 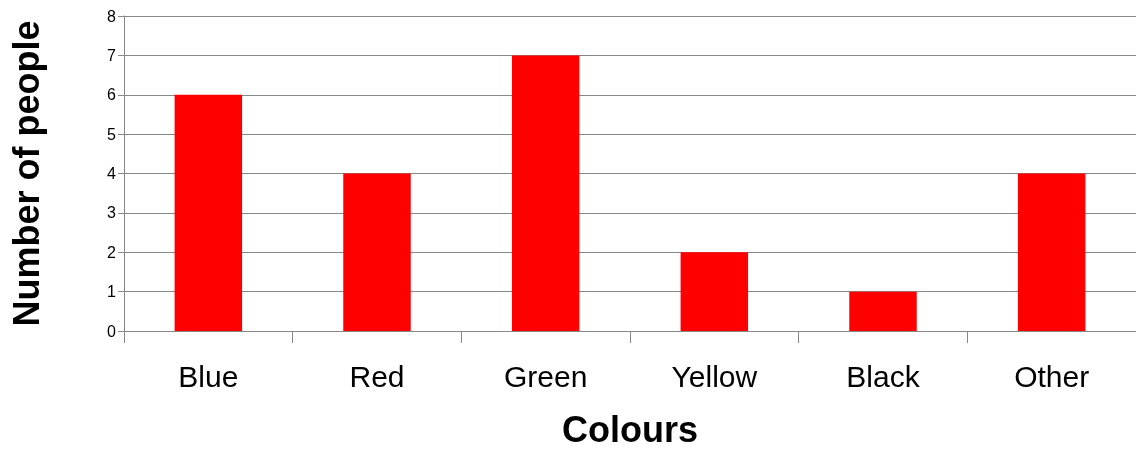 What do you see at coordinates (112, 213) in the screenshot?
I see `y-tick-label: 3` at bounding box center [112, 213].